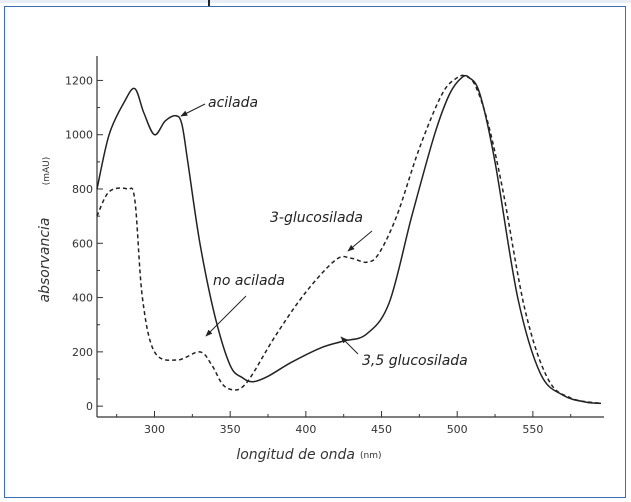 The image size is (631, 502). I want to click on top-mark, so click(209, 3).